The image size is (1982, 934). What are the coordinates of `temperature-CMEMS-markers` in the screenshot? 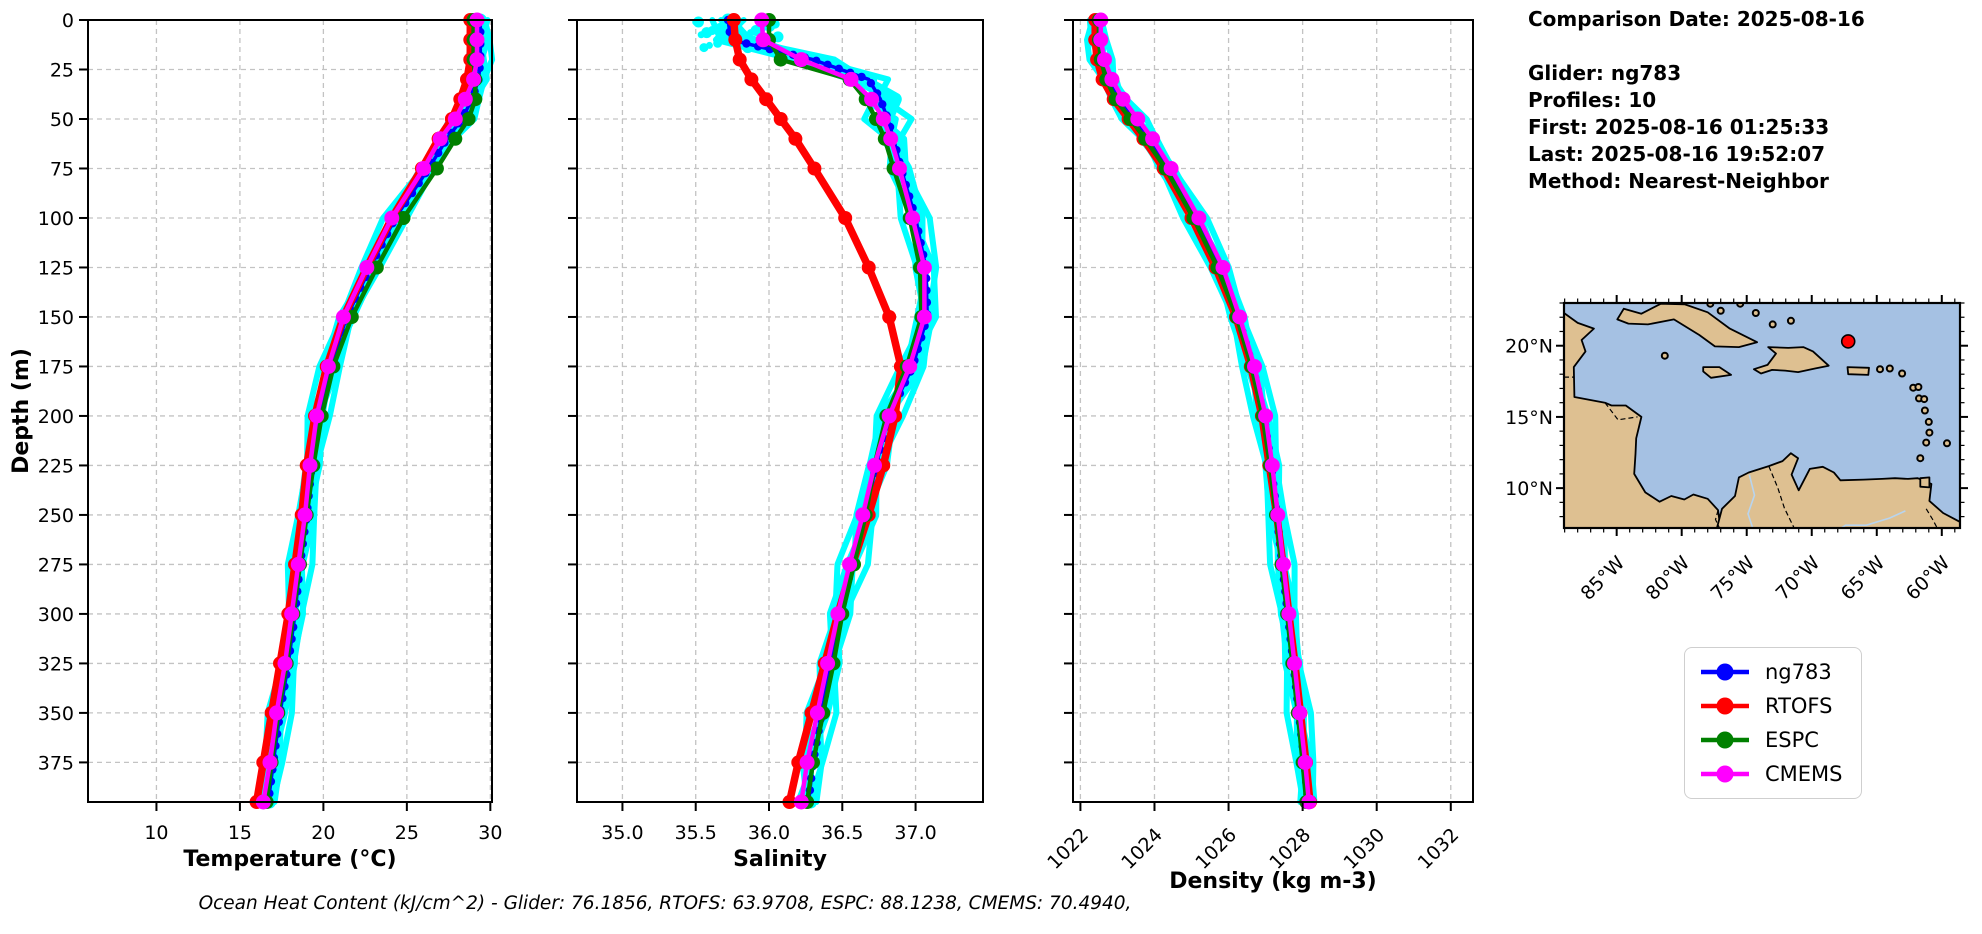 It's located at (370, 411).